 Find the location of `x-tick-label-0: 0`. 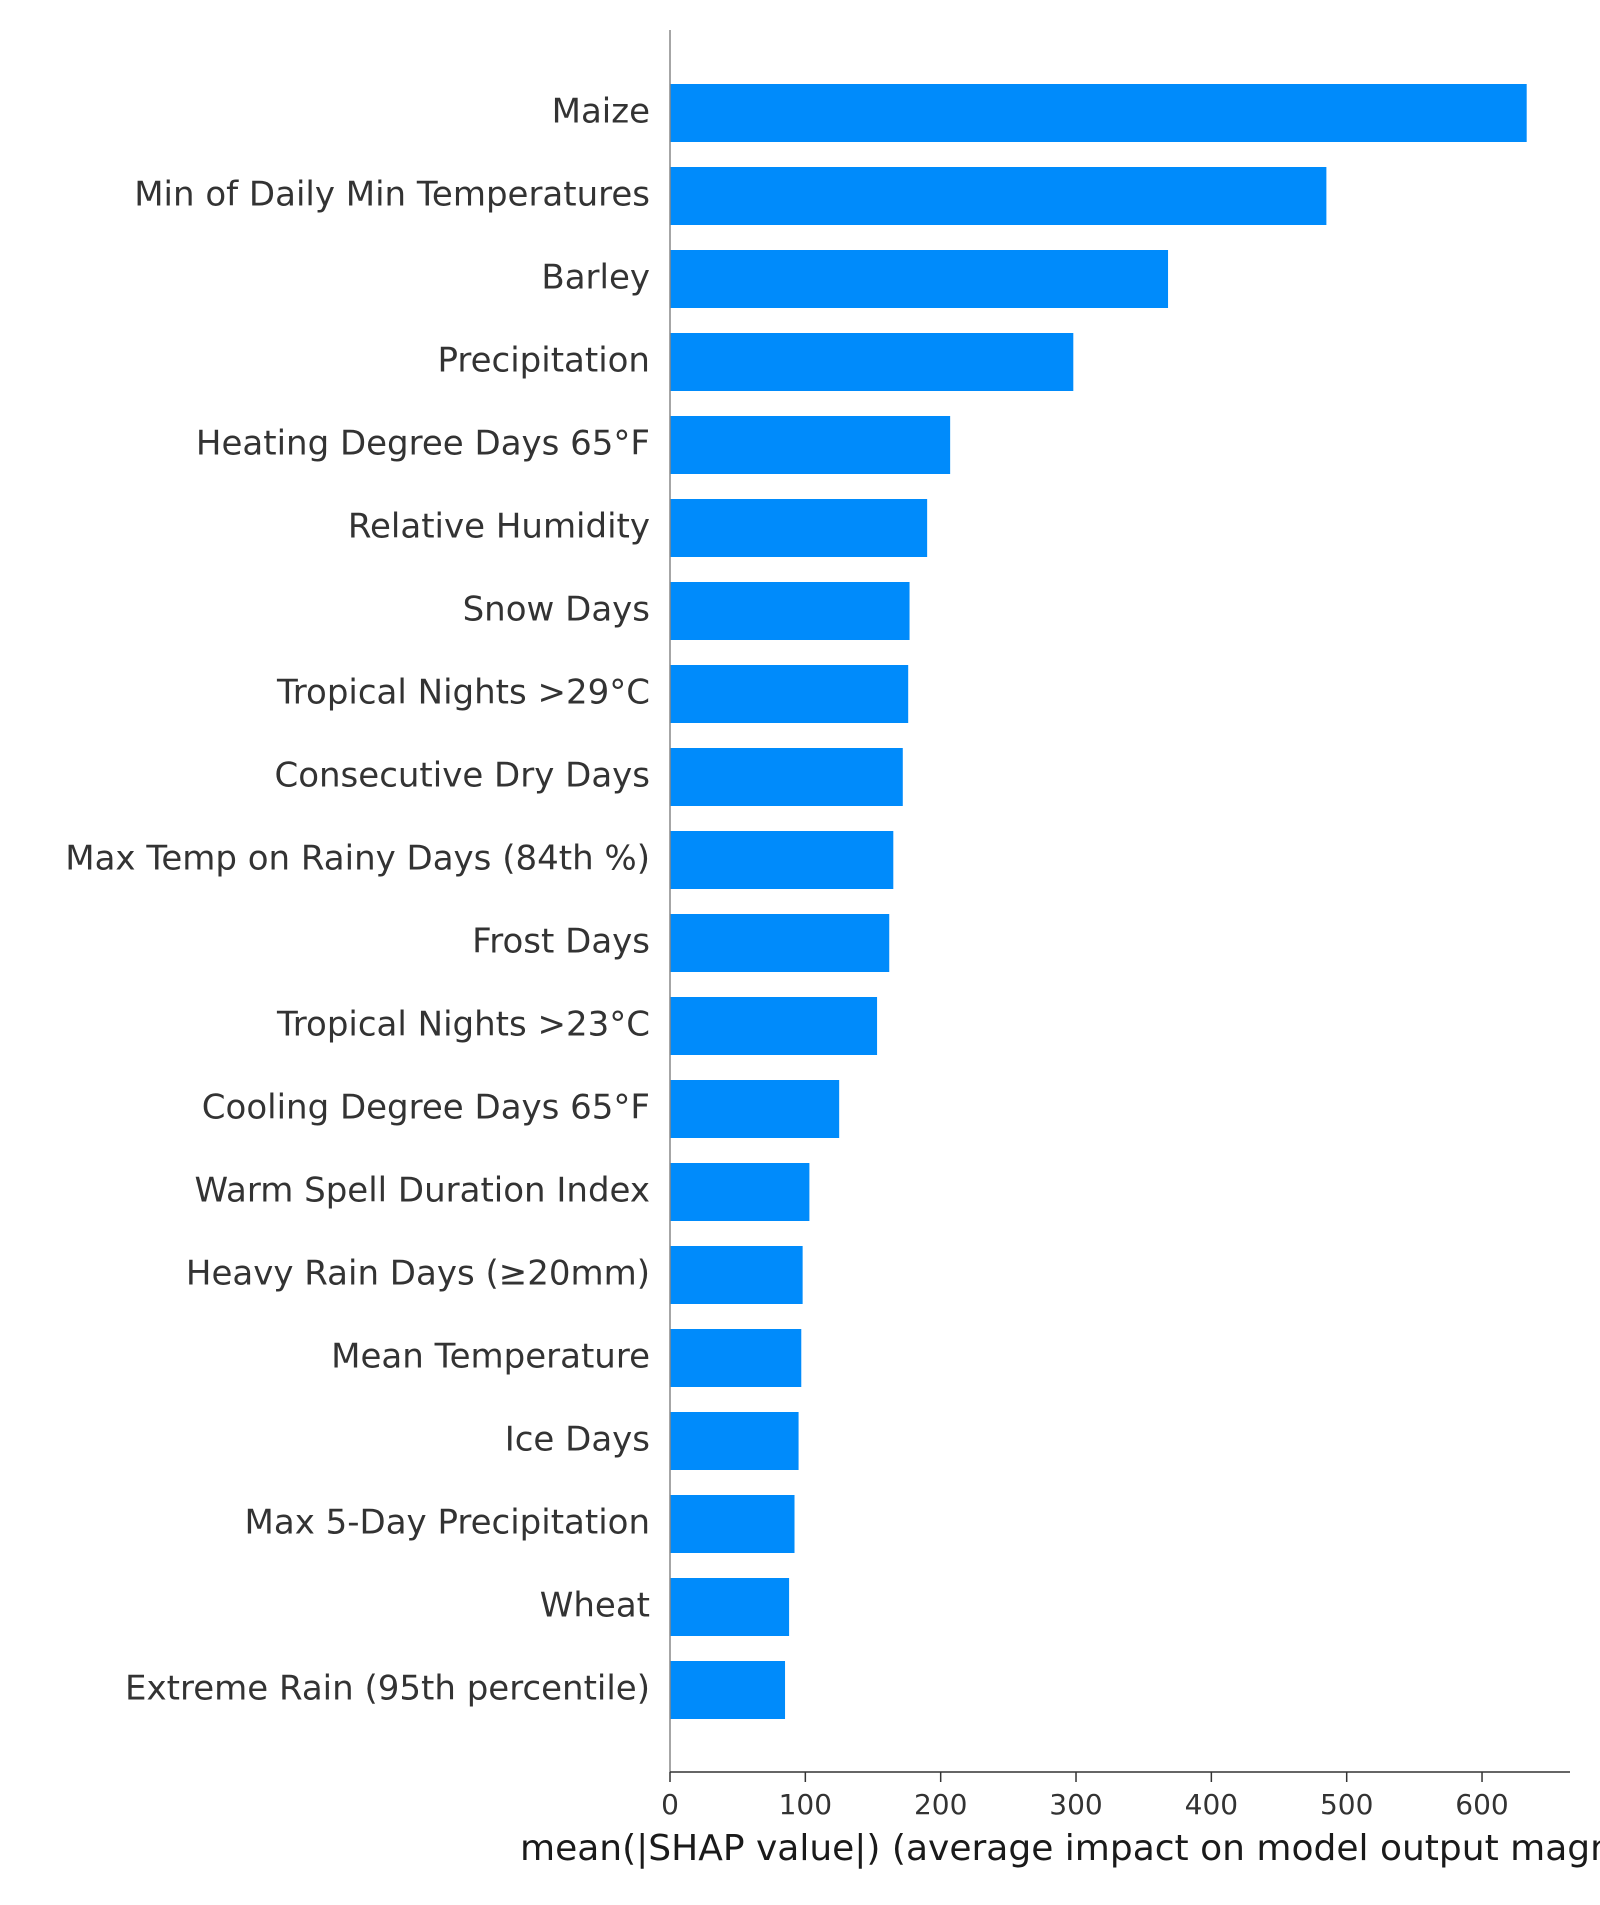

x-tick-label-0: 0 is located at coordinates (670, 1804).